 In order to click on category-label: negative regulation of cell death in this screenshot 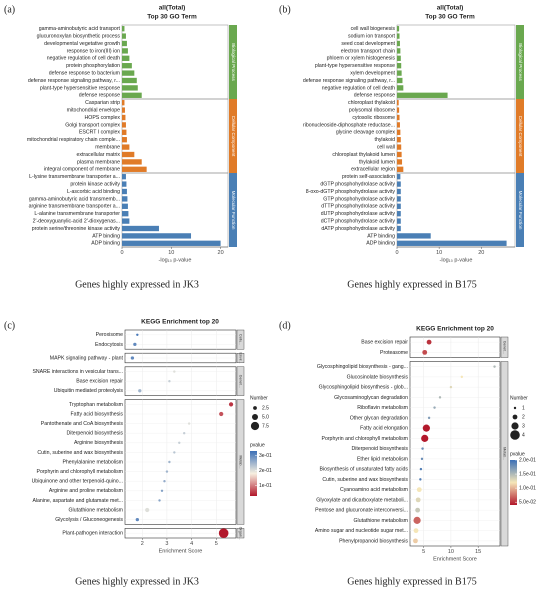, I will do `click(358, 88)`.